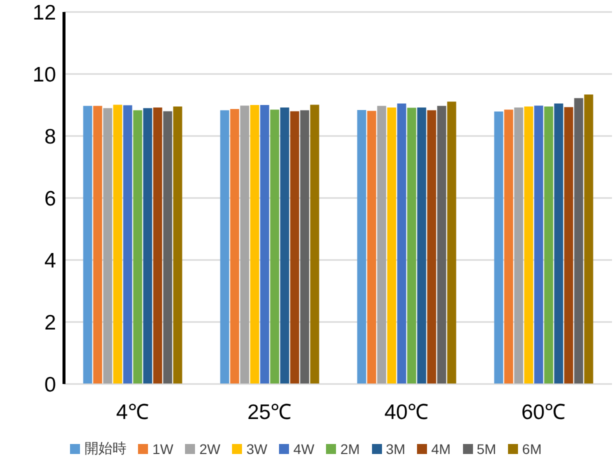 The height and width of the screenshot is (462, 616). What do you see at coordinates (532, 449) in the screenshot?
I see `legend-label: 6M` at bounding box center [532, 449].